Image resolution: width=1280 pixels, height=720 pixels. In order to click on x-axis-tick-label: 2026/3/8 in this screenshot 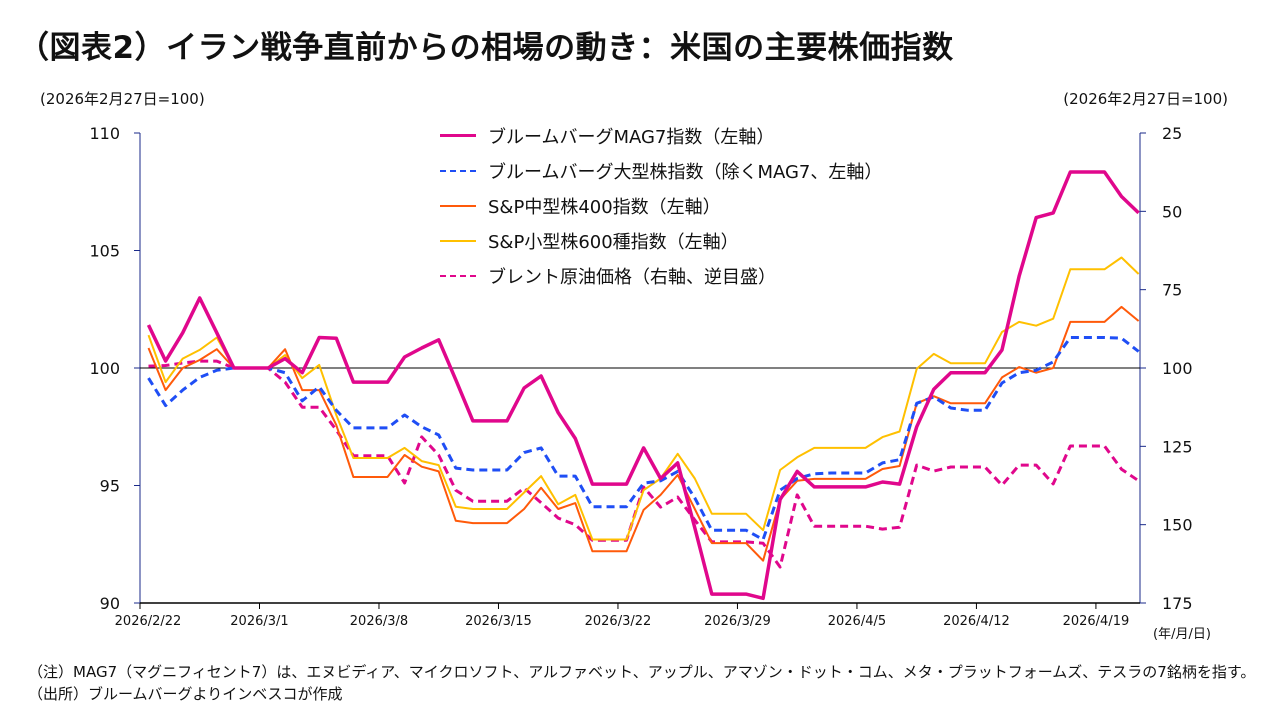, I will do `click(379, 621)`.